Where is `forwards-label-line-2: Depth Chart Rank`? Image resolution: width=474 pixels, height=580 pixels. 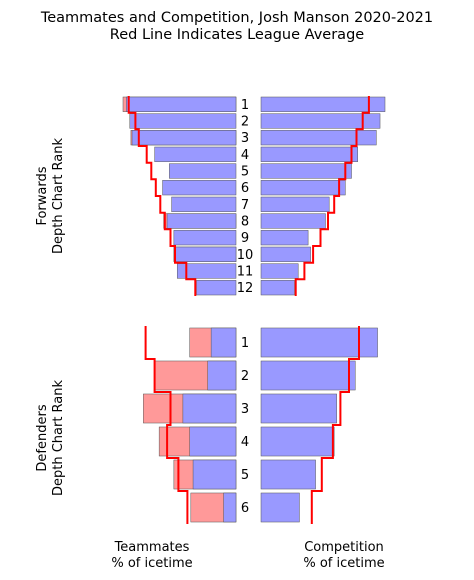 forwards-label-line-2: Depth Chart Rank is located at coordinates (58, 196).